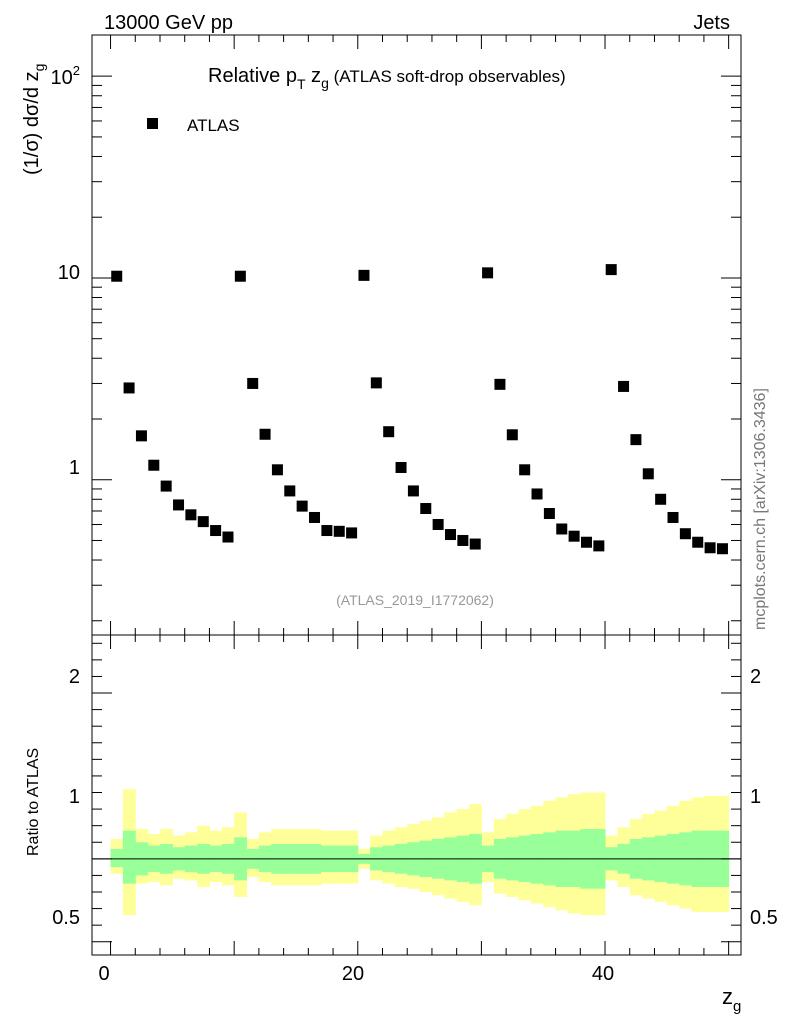  What do you see at coordinates (34, 119) in the screenshot?
I see `main-y-axis-label: (1/σ) dσ/d zg` at bounding box center [34, 119].